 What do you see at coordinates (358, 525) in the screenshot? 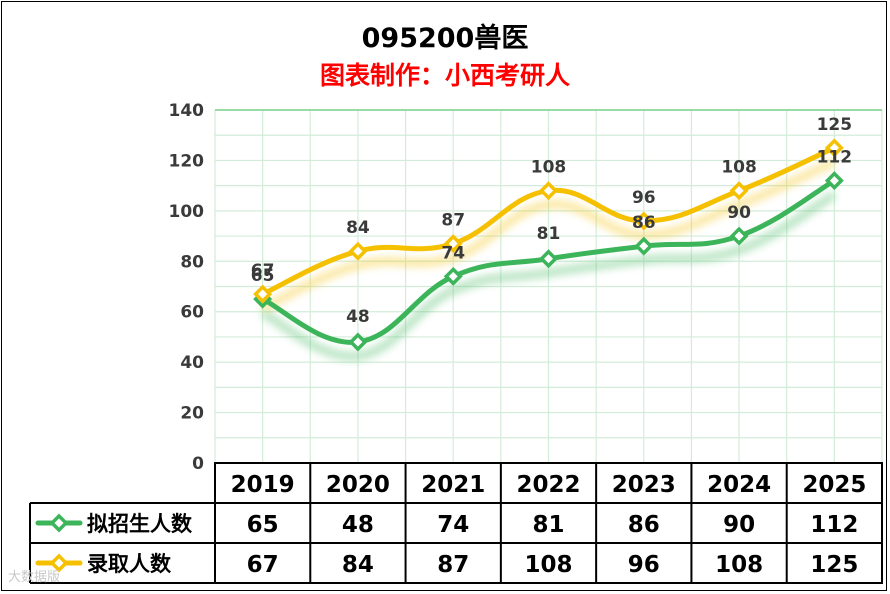
I see `table-cell-value: 48` at bounding box center [358, 525].